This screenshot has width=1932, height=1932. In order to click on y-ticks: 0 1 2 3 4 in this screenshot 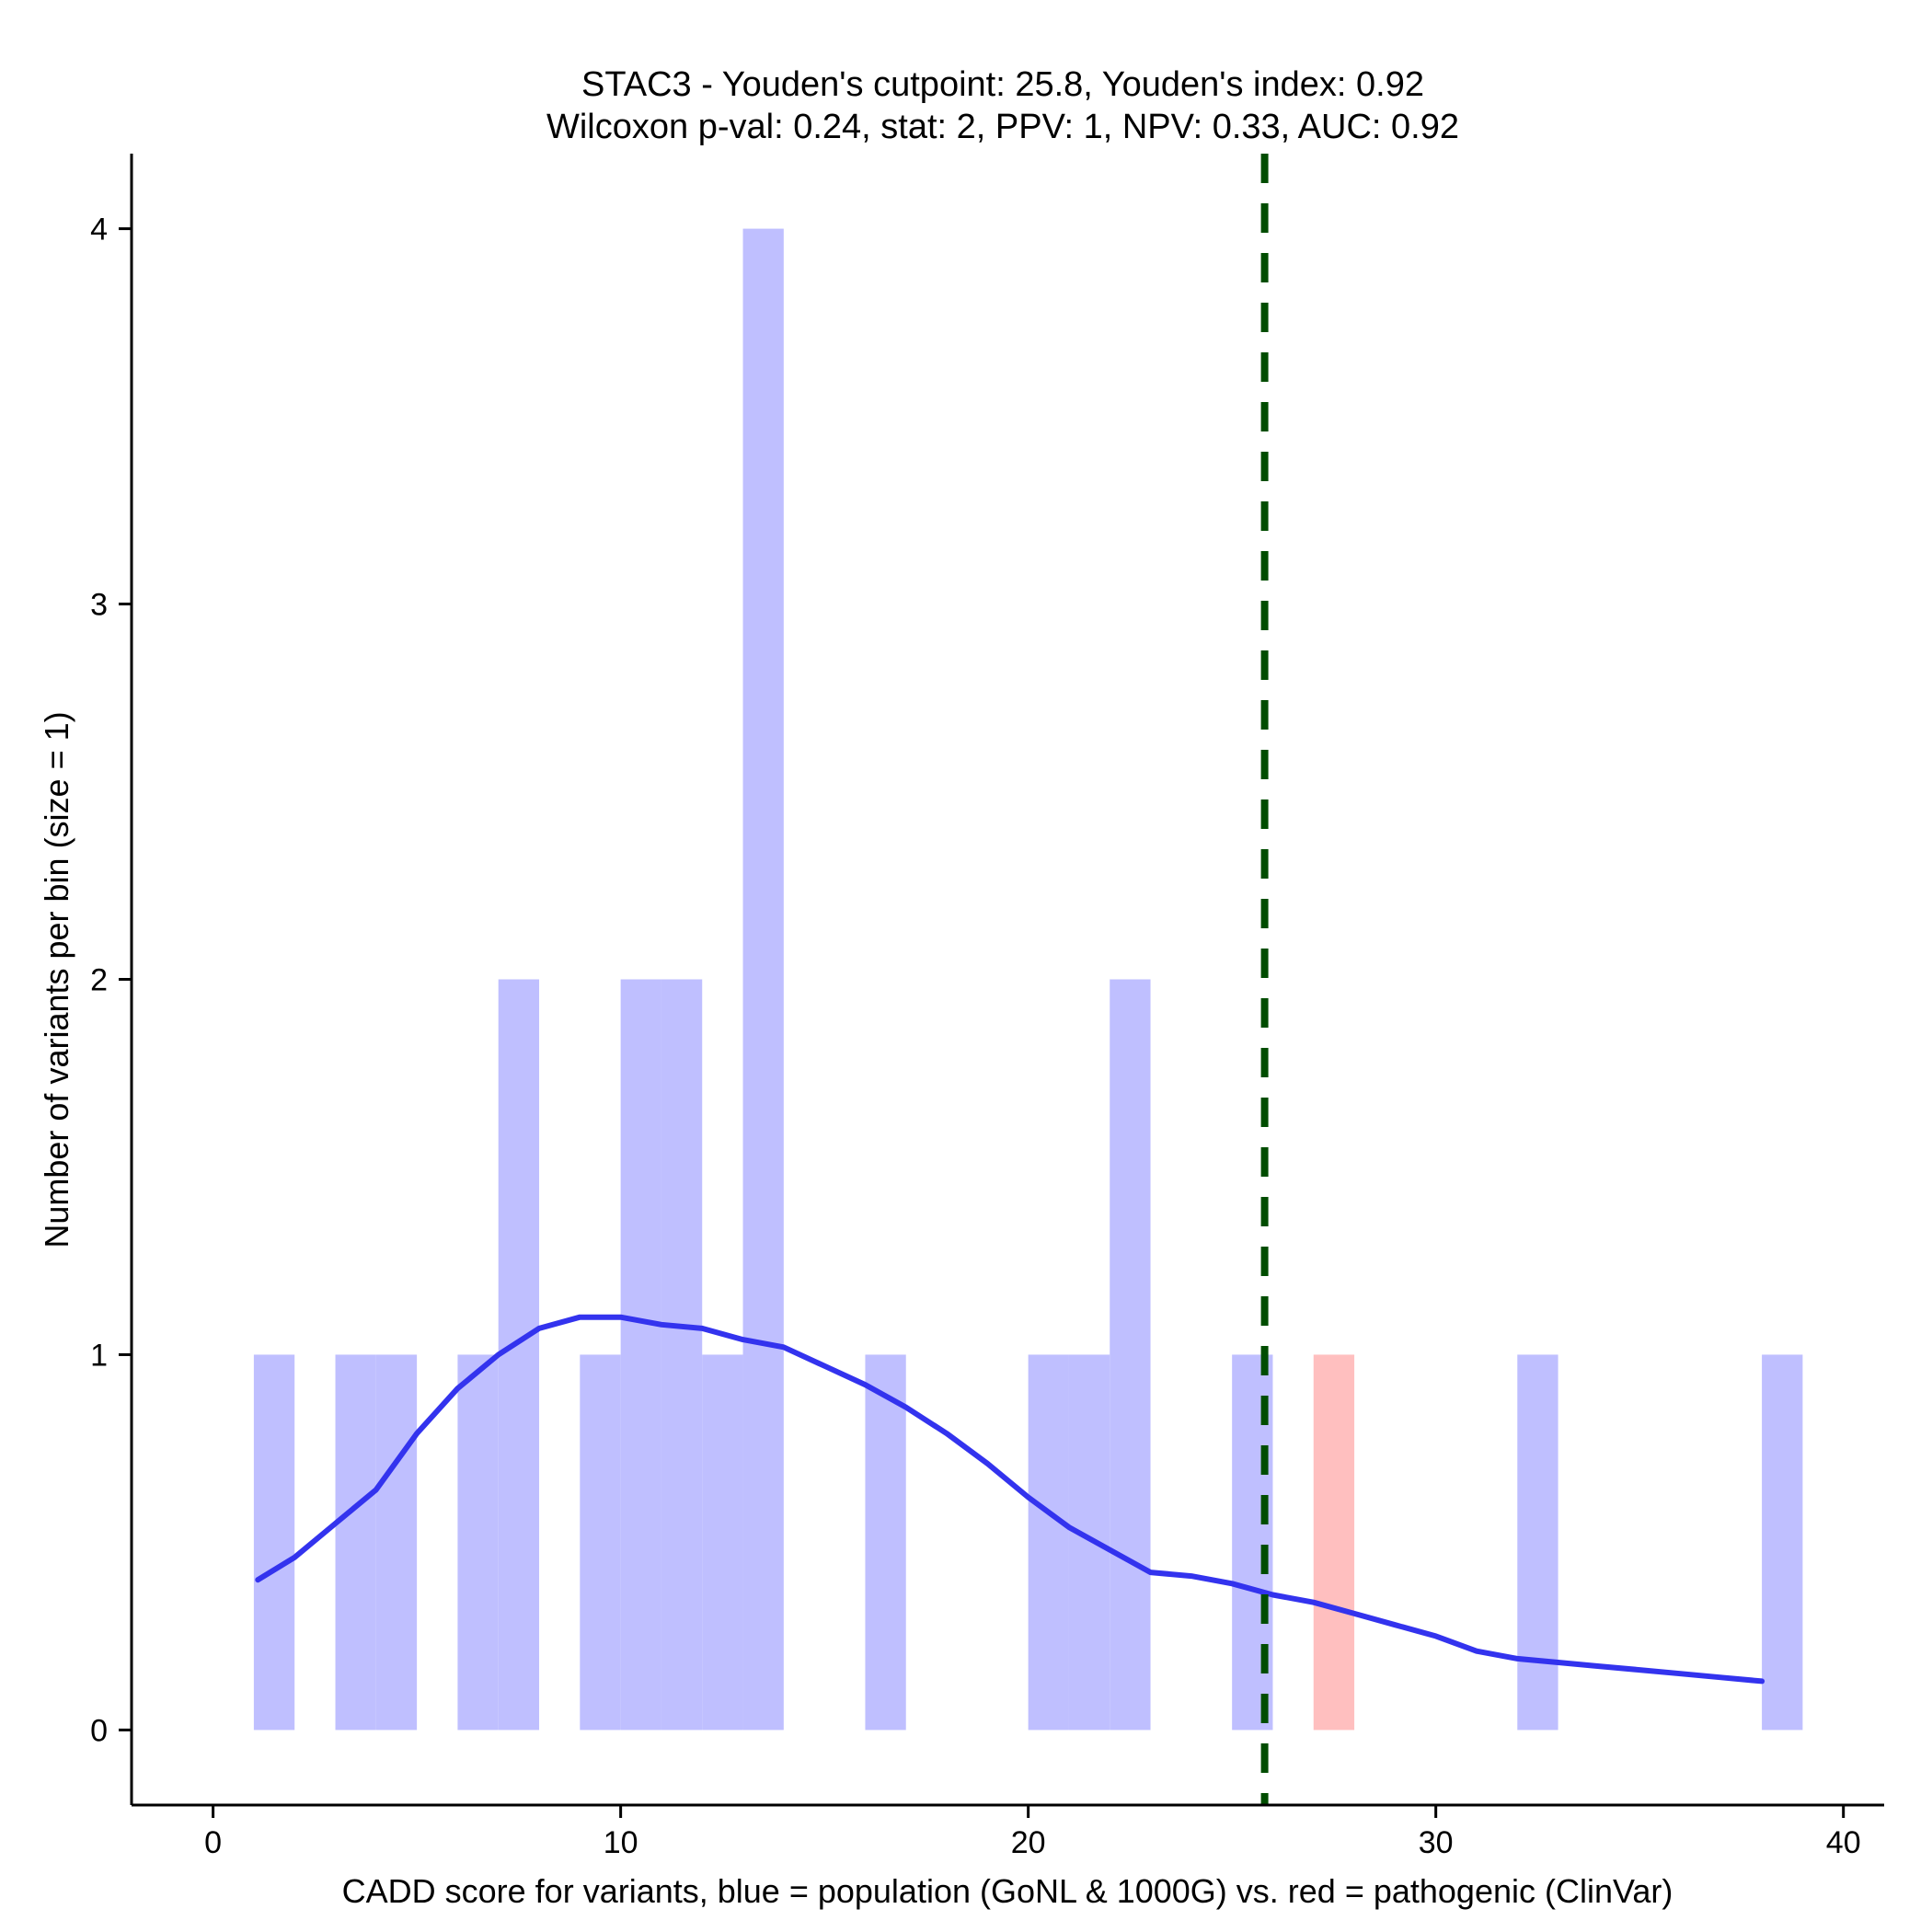, I will do `click(111, 980)`.